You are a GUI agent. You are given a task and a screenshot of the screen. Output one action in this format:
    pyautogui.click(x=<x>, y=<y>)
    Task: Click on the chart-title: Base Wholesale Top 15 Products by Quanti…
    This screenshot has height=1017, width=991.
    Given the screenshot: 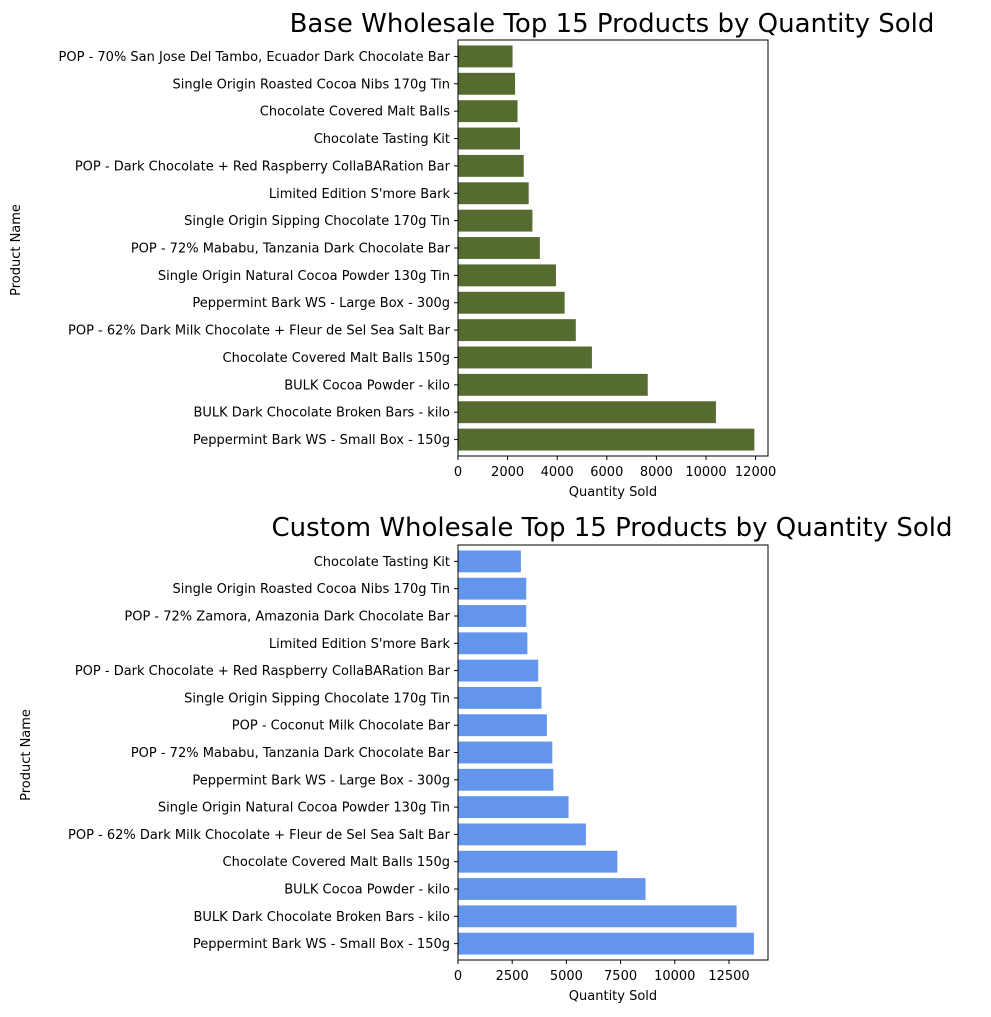 What is the action you would take?
    pyautogui.click(x=612, y=24)
    